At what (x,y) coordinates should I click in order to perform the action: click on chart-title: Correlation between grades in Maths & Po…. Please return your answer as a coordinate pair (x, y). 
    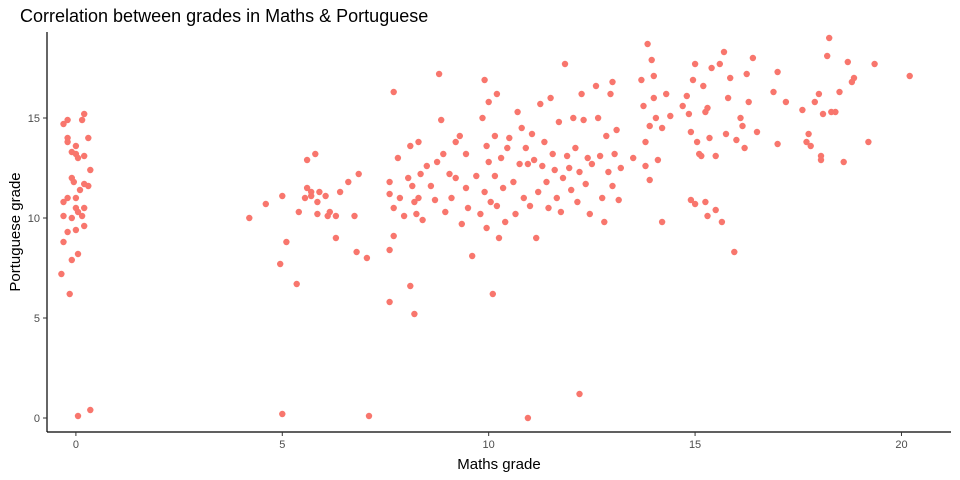
    Looking at the image, I should click on (224, 16).